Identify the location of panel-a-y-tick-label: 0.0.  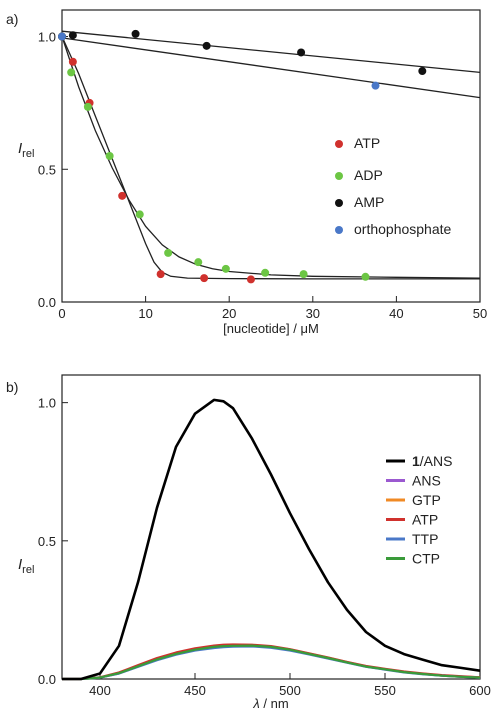
(47, 302).